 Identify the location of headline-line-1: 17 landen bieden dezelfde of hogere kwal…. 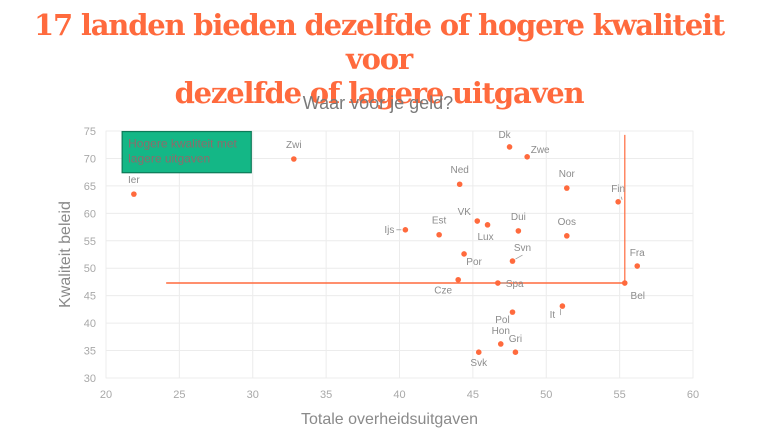
(379, 42).